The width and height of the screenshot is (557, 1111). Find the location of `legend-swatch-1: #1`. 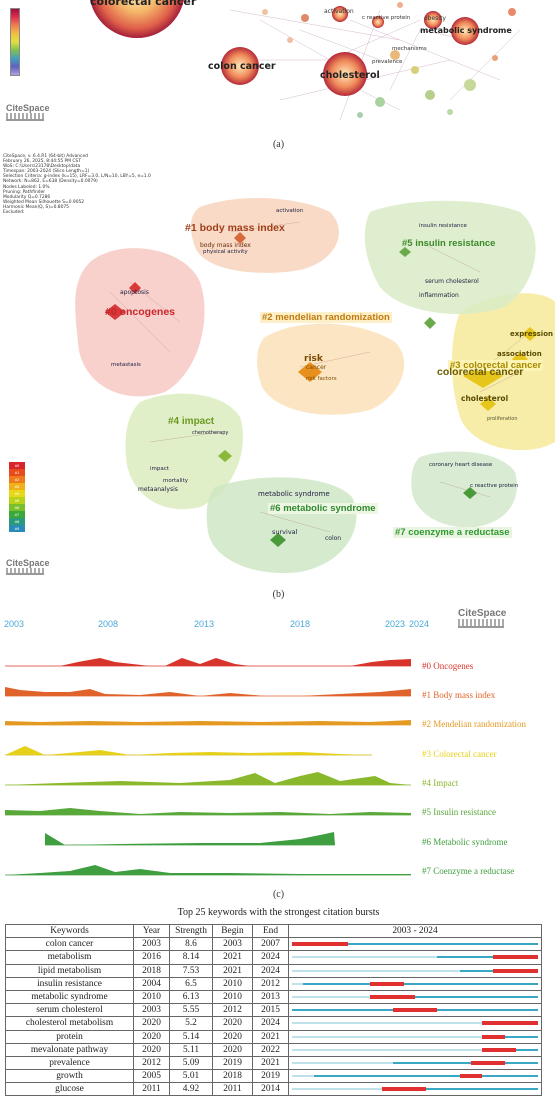

legend-swatch-1: #1 is located at coordinates (17, 472).